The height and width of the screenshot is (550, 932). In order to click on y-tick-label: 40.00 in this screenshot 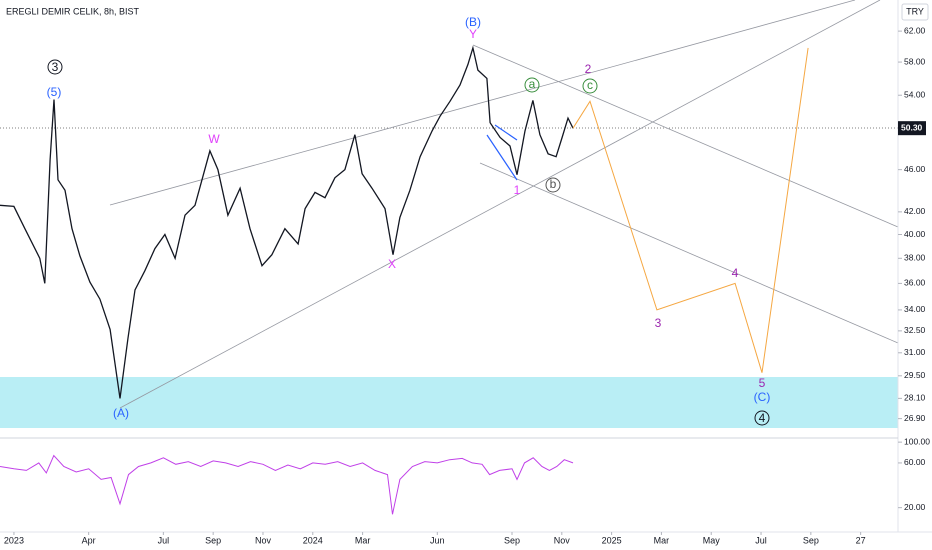, I will do `click(915, 234)`.